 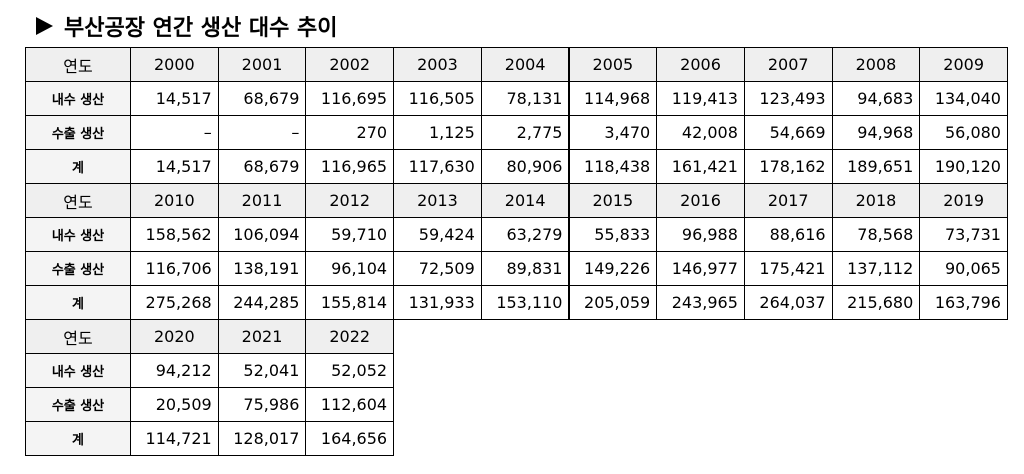 I want to click on year-header: 2013, so click(x=437, y=200).